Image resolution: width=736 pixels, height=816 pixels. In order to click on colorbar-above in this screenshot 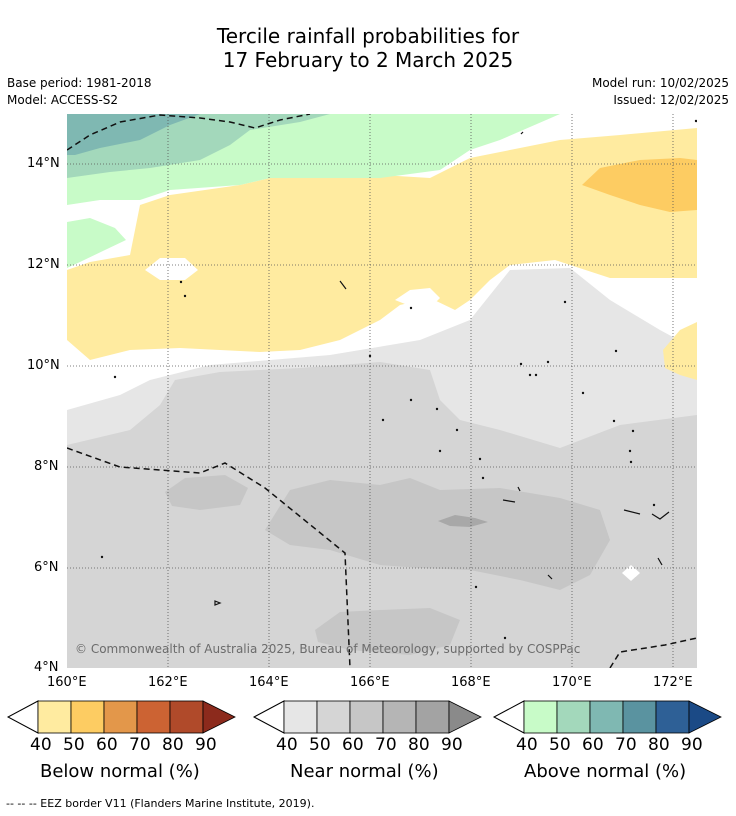, I will do `click(607, 717)`.